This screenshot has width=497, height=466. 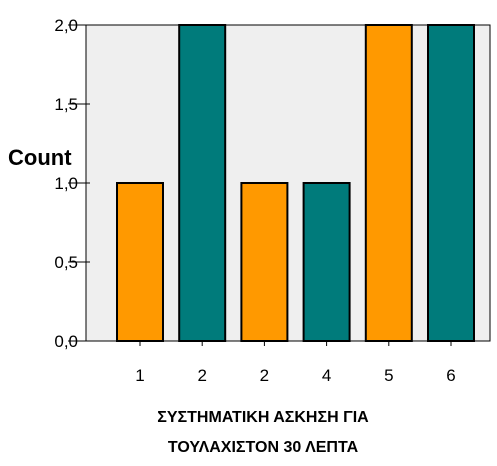 What do you see at coordinates (263, 447) in the screenshot?
I see `x-axis-label-line-2: ΤΟΥΛΑΧΙΣΤΟΝ 30 ΛΕΠΤΑ` at bounding box center [263, 447].